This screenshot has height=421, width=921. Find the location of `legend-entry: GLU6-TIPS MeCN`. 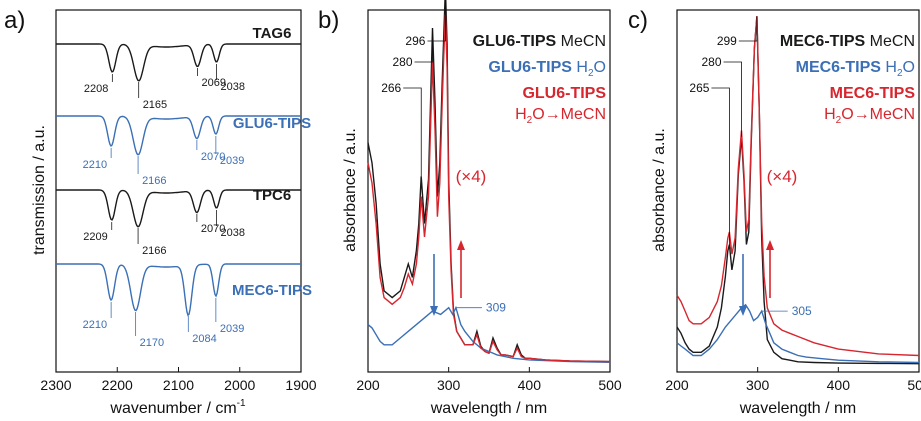

legend-entry: GLU6-TIPS MeCN is located at coordinates (539, 41).